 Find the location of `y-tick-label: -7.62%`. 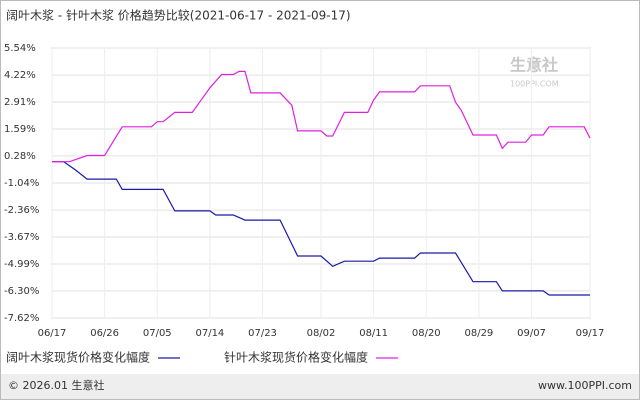

y-tick-label: -7.62% is located at coordinates (21, 318).